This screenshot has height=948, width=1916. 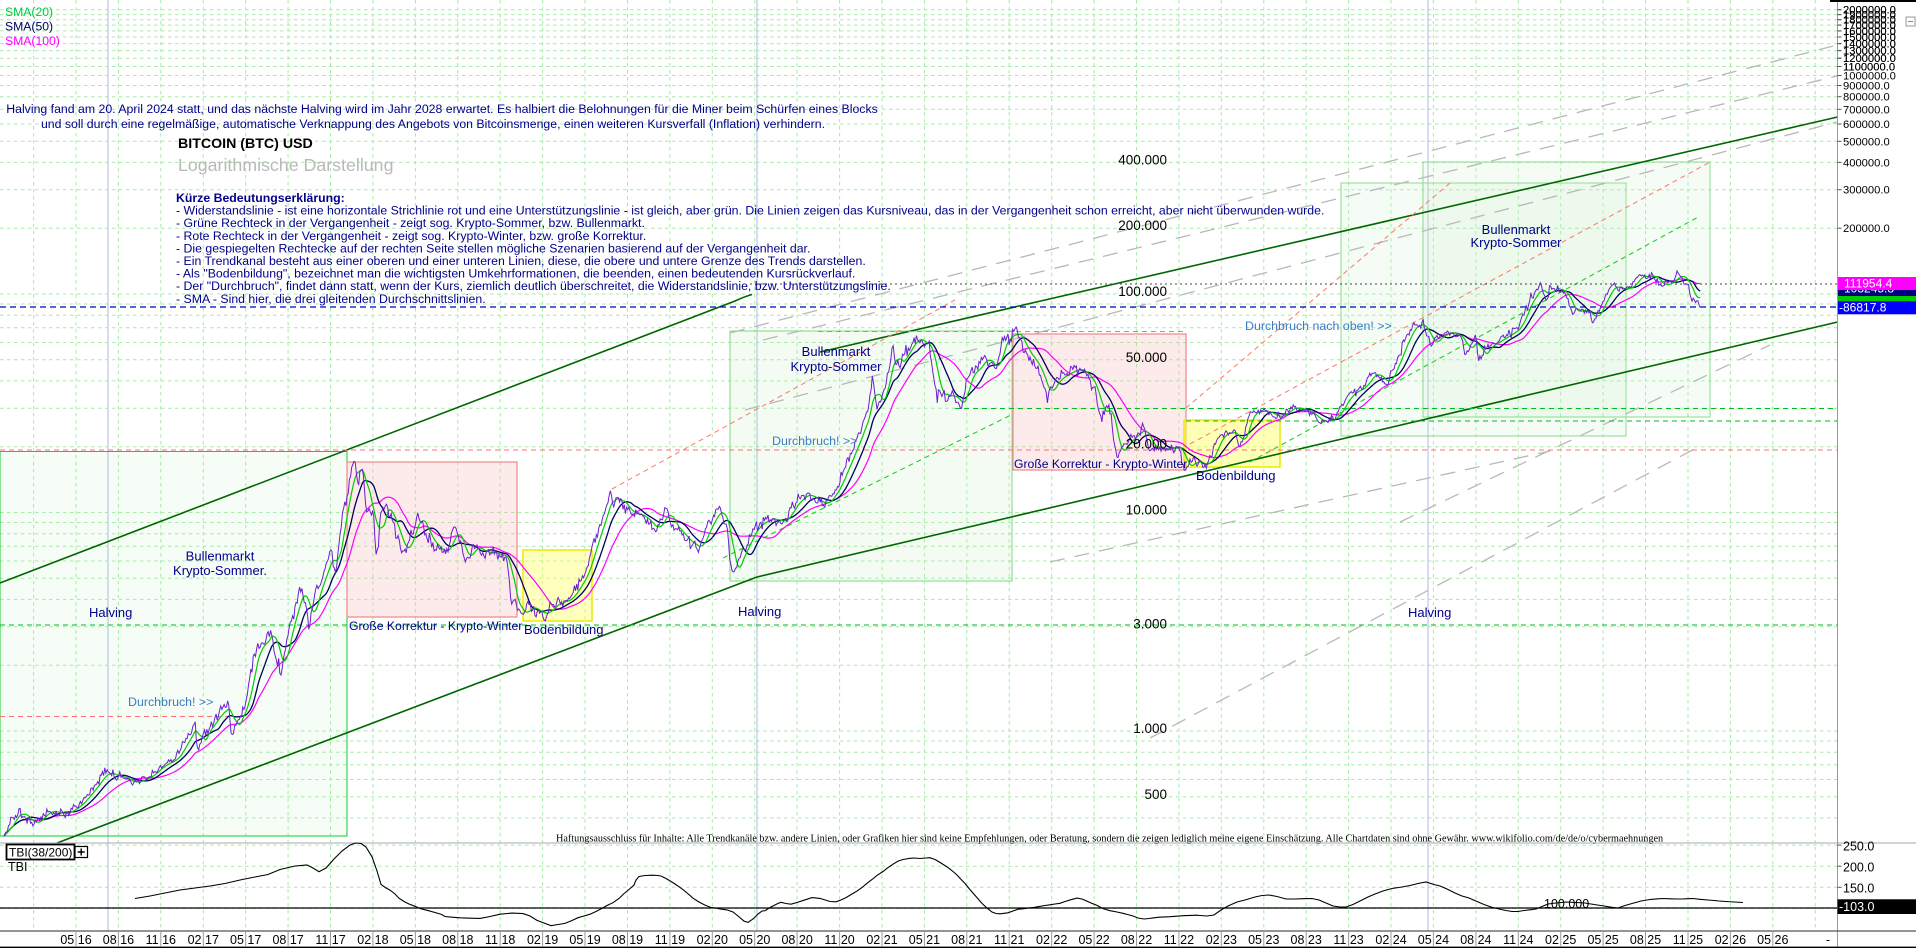 What do you see at coordinates (670, 940) in the screenshot?
I see `svg-text: 11 19` at bounding box center [670, 940].